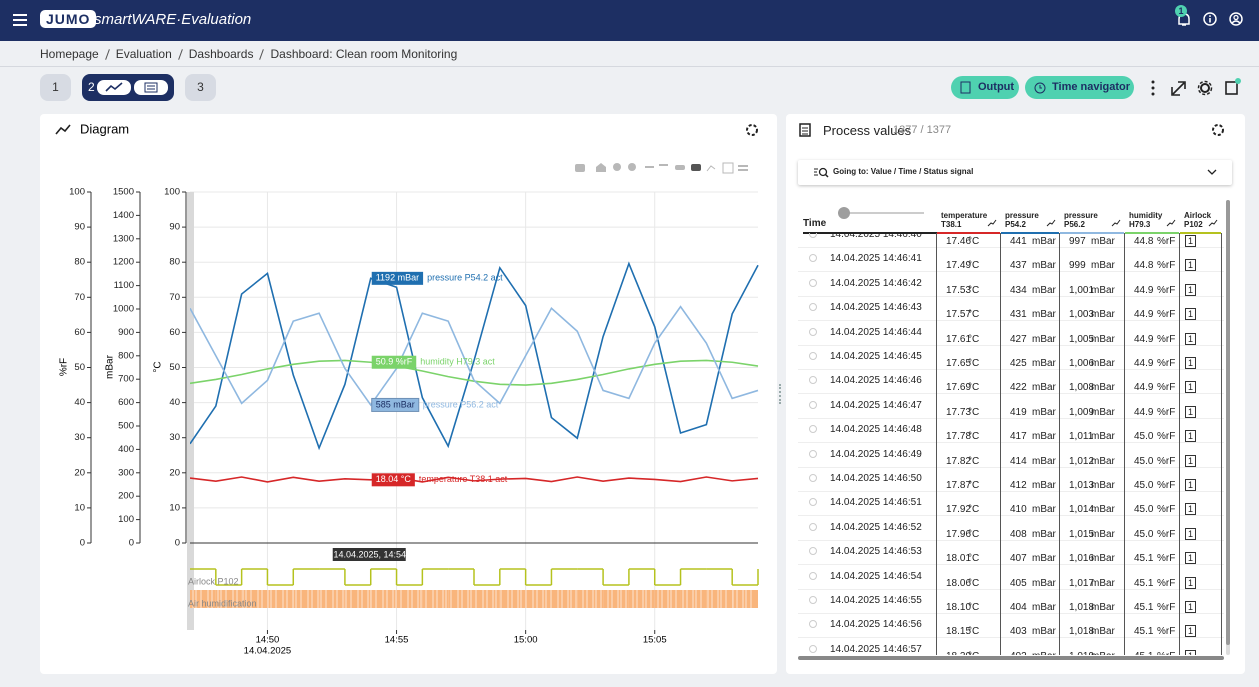  What do you see at coordinates (813, 356) in the screenshot?
I see `pin-glyph` at bounding box center [813, 356].